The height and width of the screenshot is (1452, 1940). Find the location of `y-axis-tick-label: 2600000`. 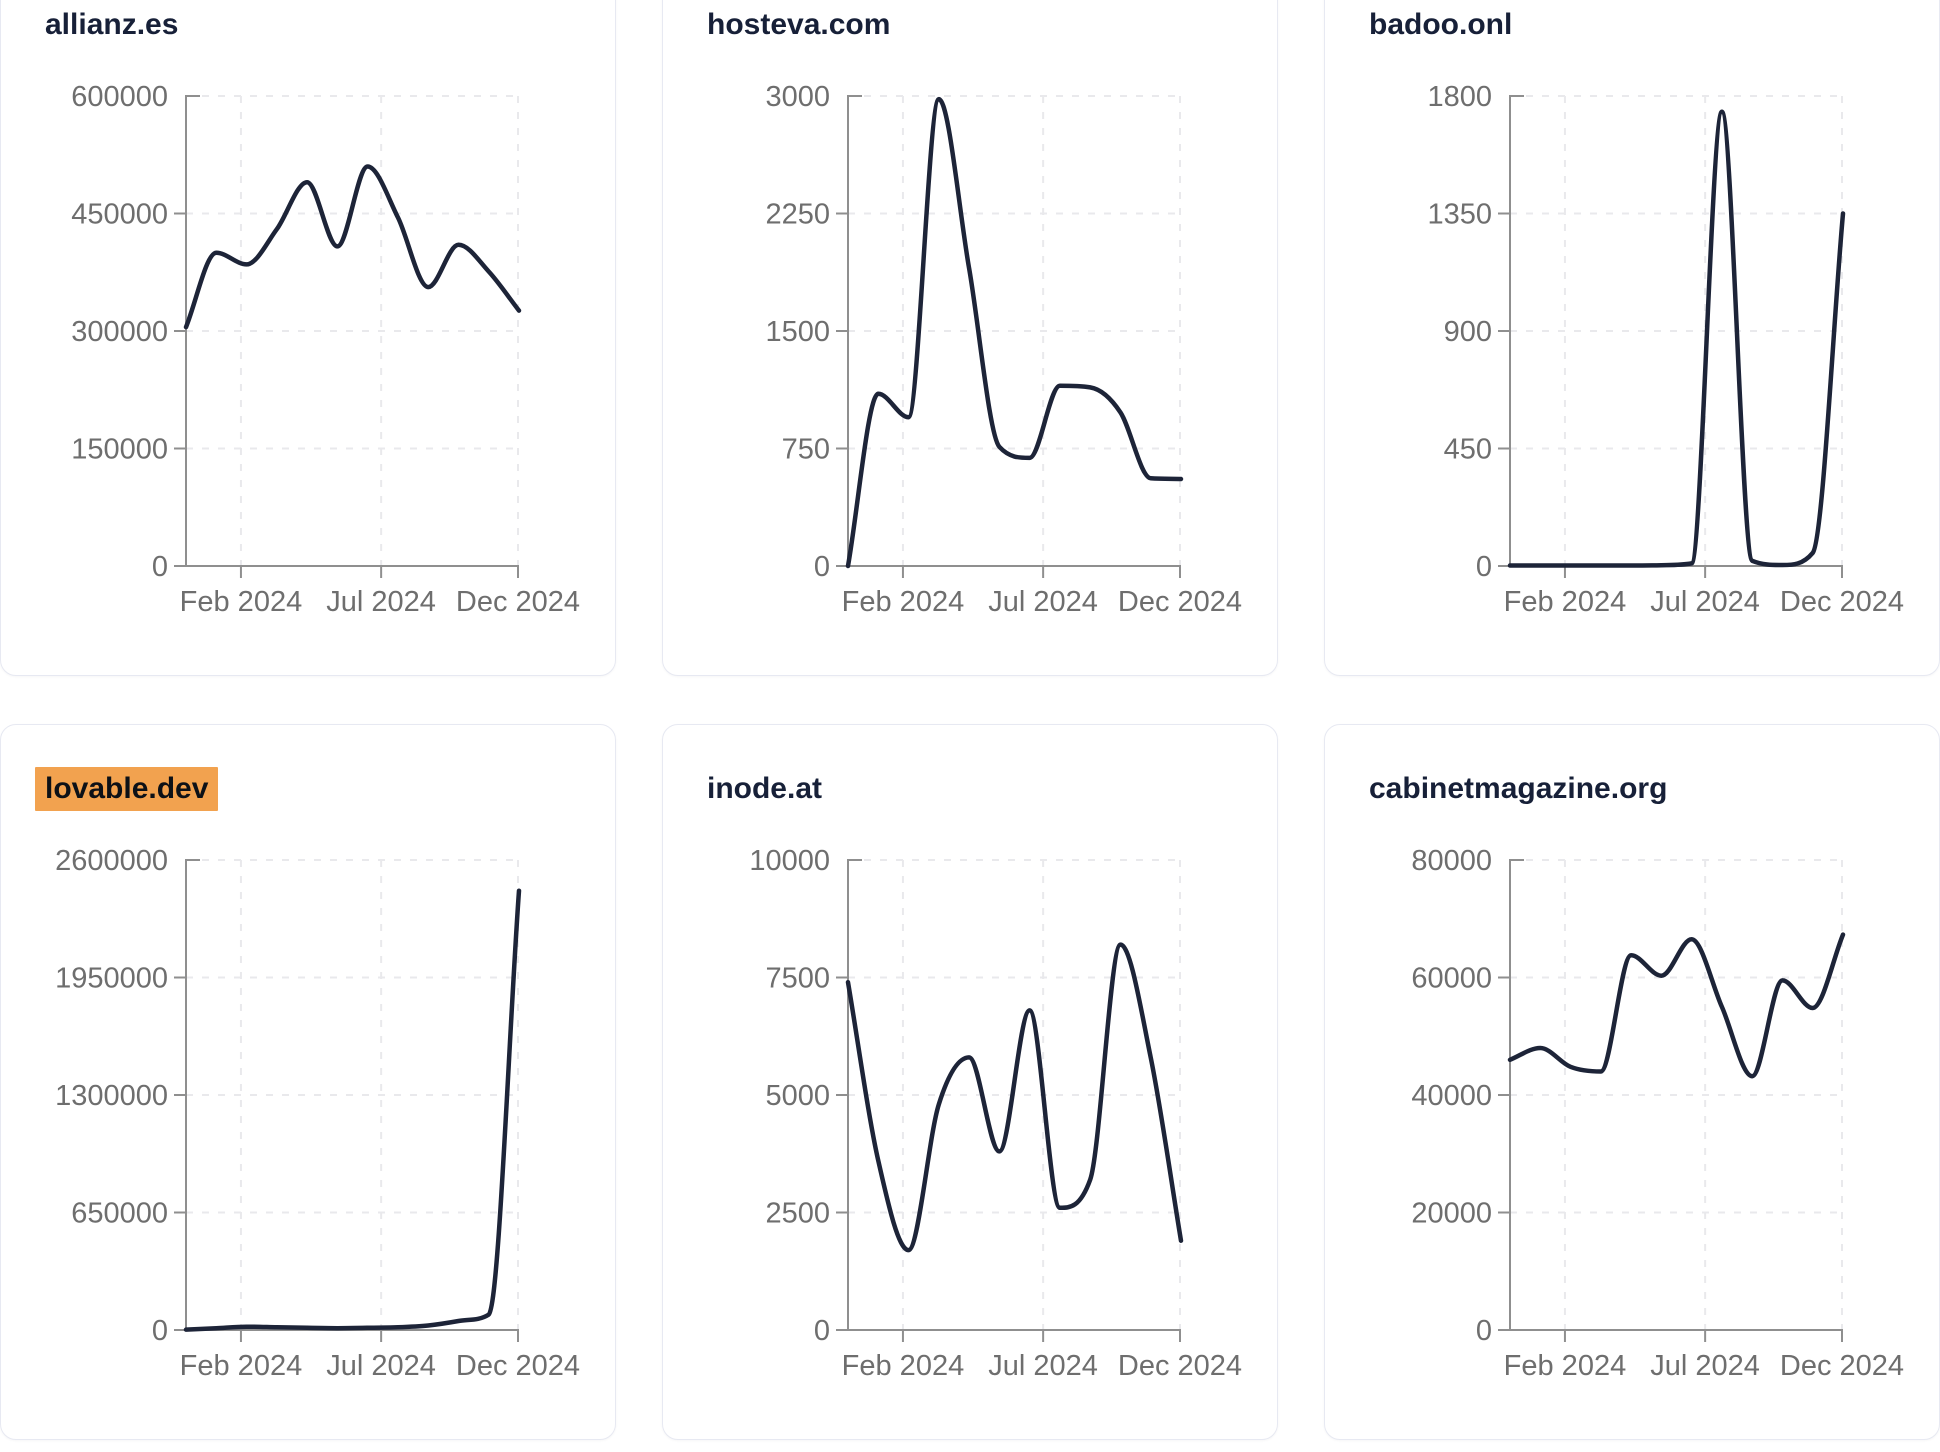

y-axis-tick-label: 2600000 is located at coordinates (111, 861).